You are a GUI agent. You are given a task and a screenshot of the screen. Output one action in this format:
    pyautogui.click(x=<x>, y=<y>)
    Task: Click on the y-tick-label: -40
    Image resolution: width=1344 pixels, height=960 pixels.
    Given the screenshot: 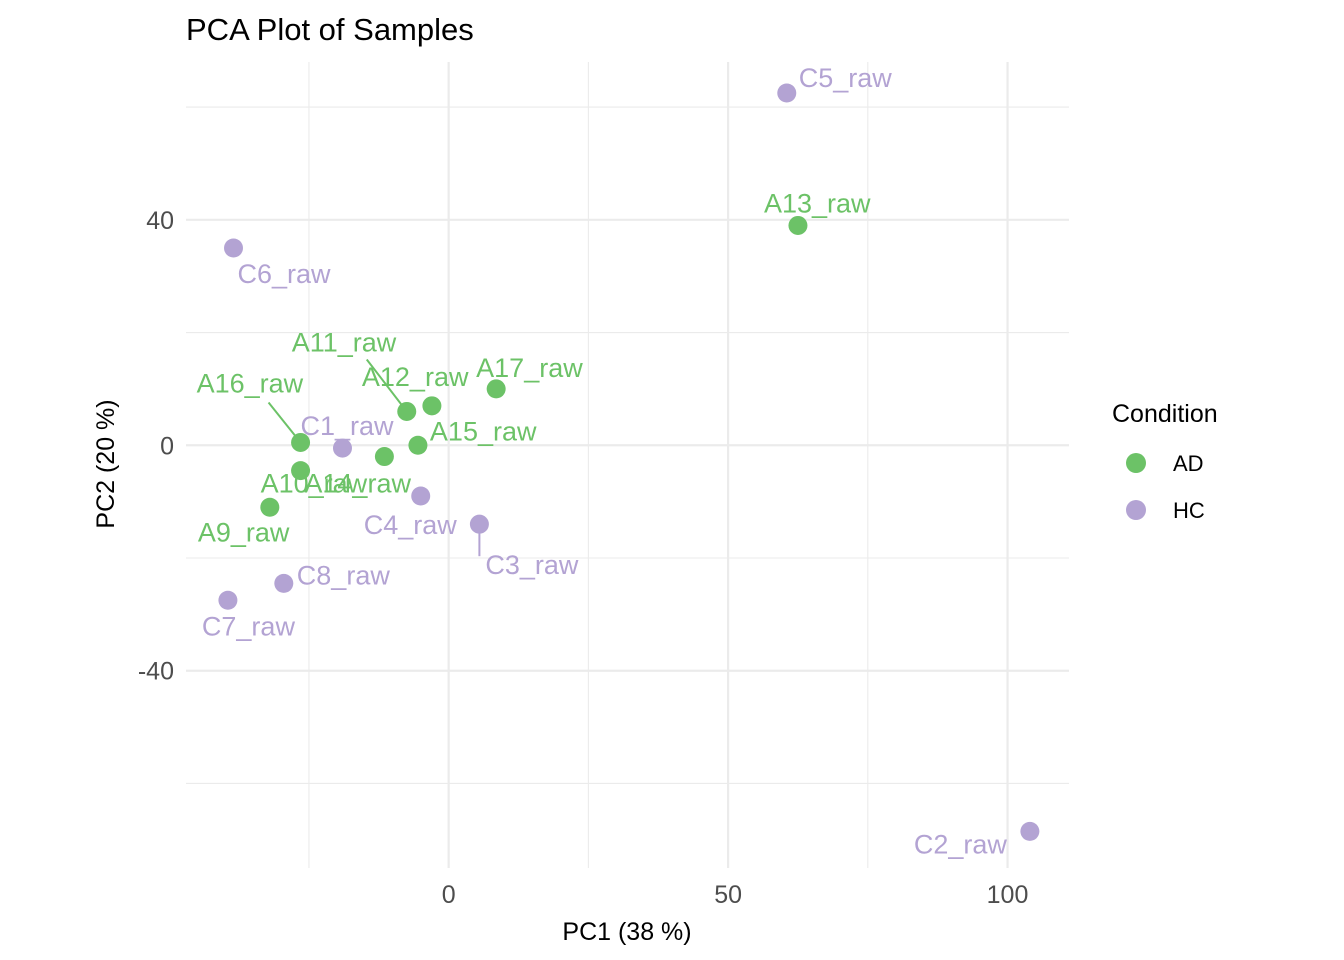 What is the action you would take?
    pyautogui.click(x=156, y=672)
    